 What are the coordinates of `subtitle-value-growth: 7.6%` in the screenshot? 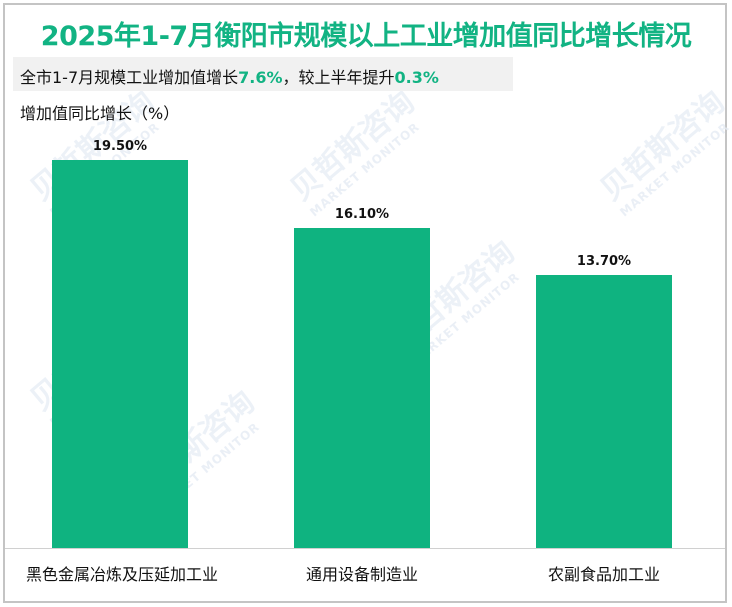 It's located at (260, 77).